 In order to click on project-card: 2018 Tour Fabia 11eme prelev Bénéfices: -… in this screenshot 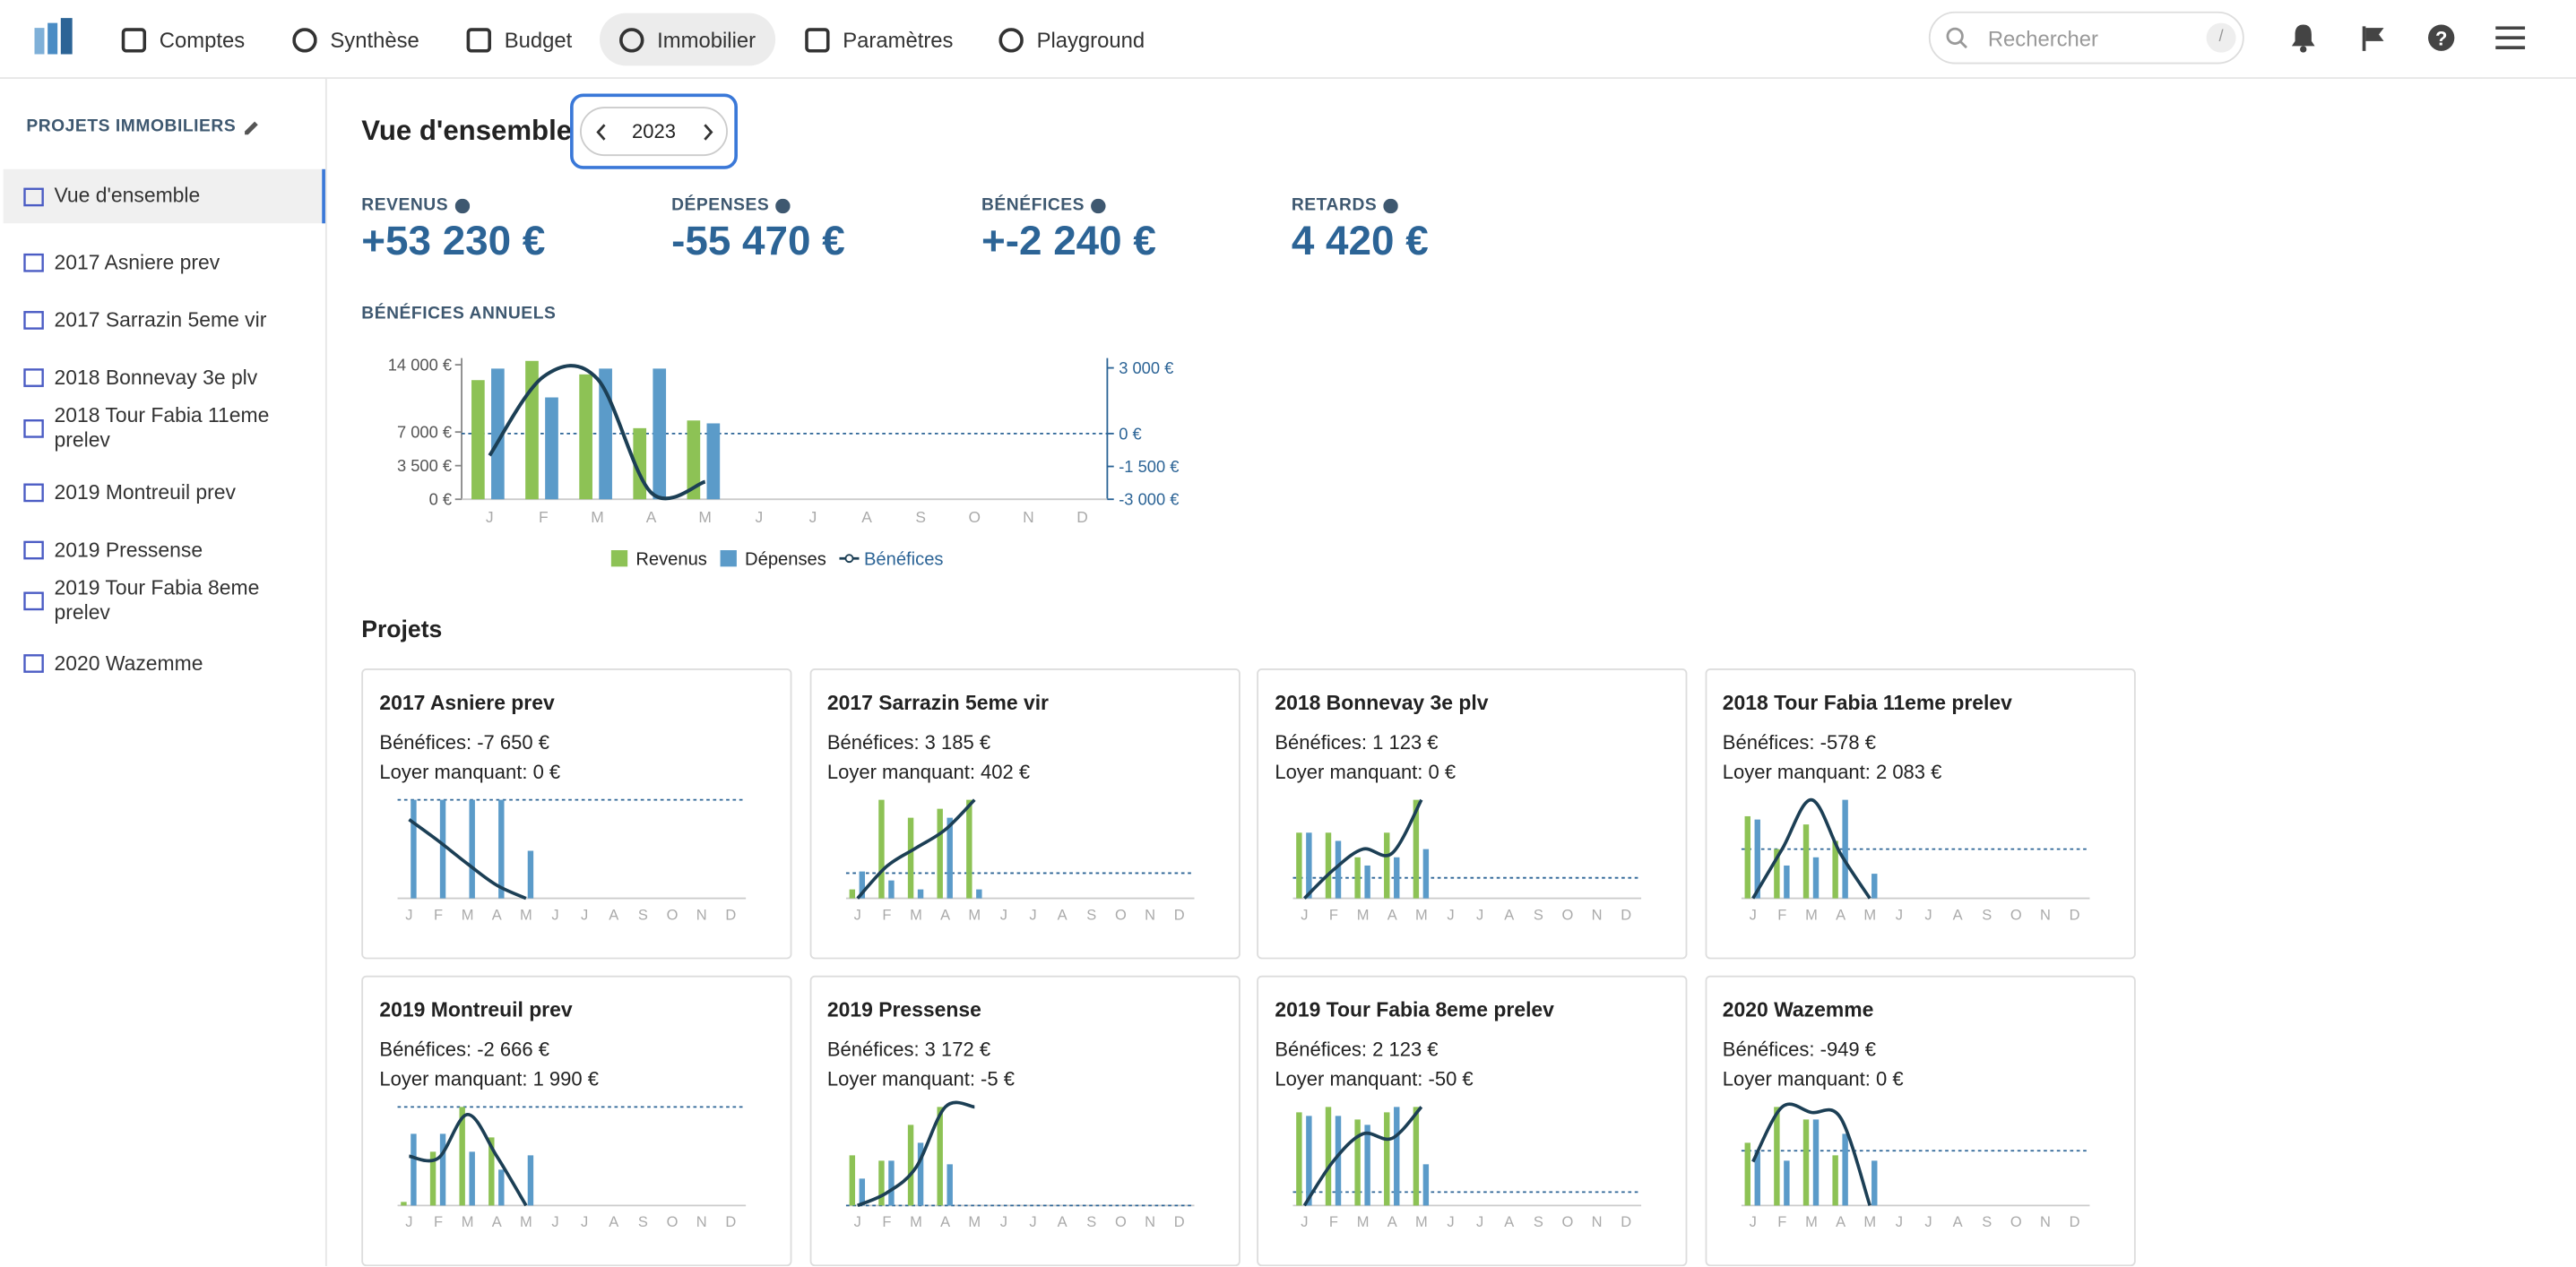, I will do `click(1919, 814)`.